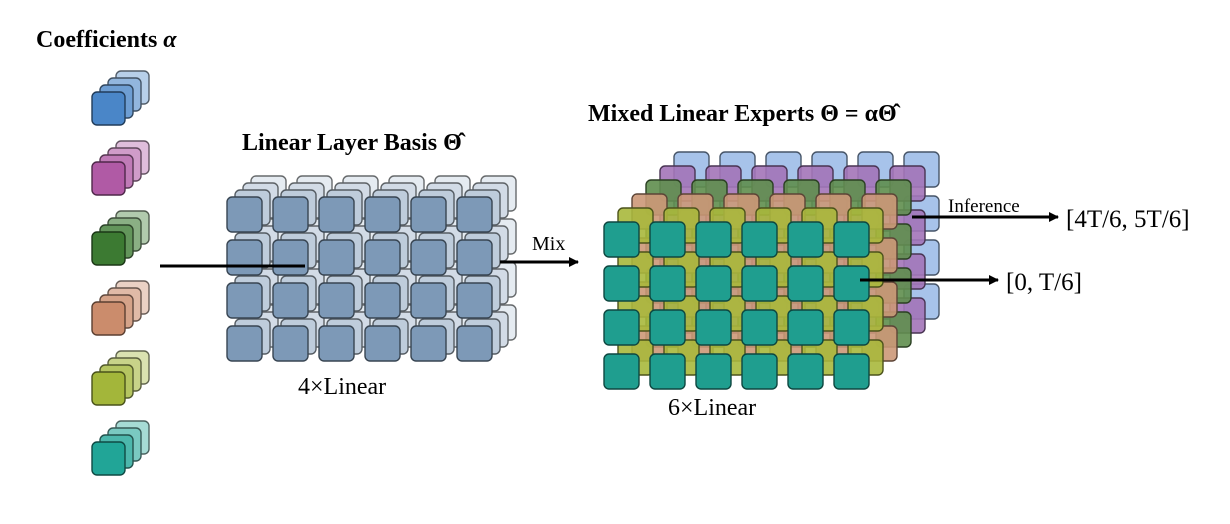 The height and width of the screenshot is (524, 1230). I want to click on inference-label: Inference, so click(984, 206).